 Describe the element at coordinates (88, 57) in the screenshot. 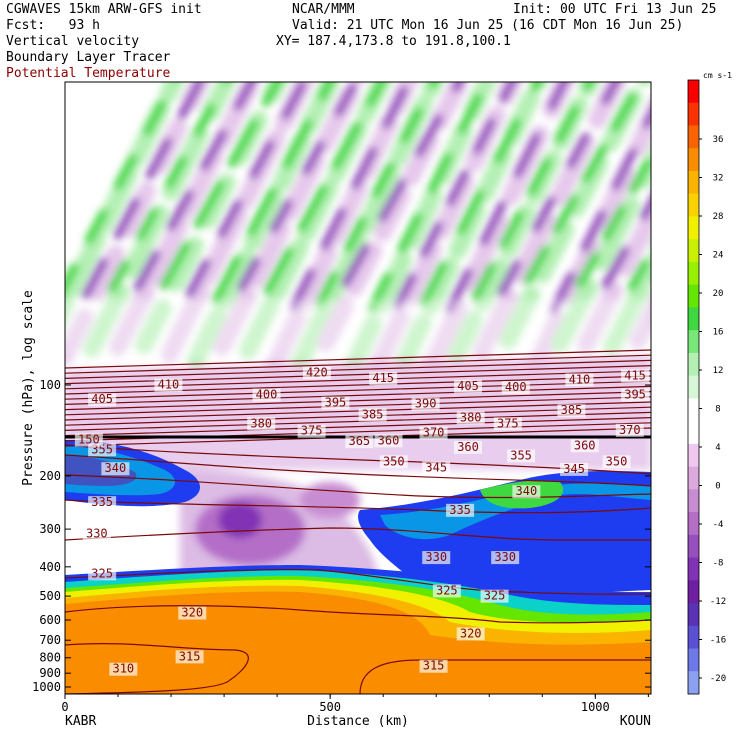

I see `field-boundary-layer-tracer: Boundary Layer Tracer` at that location.